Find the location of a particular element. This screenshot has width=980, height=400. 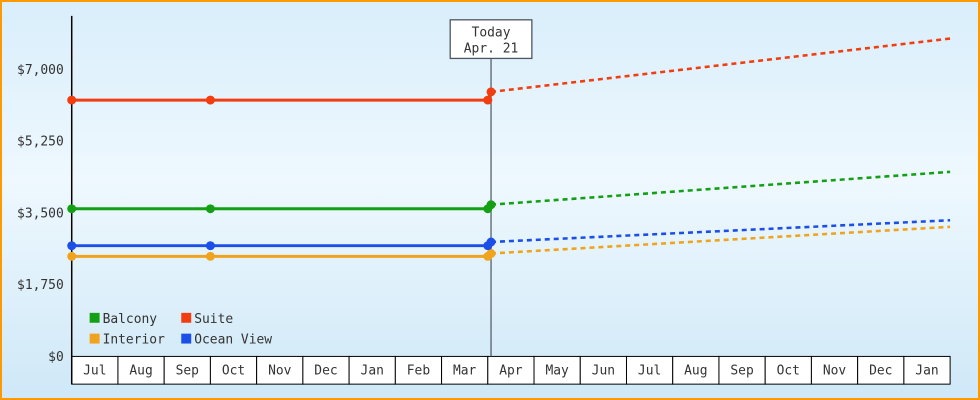

series-forecast-ocean-view is located at coordinates (720, 231).